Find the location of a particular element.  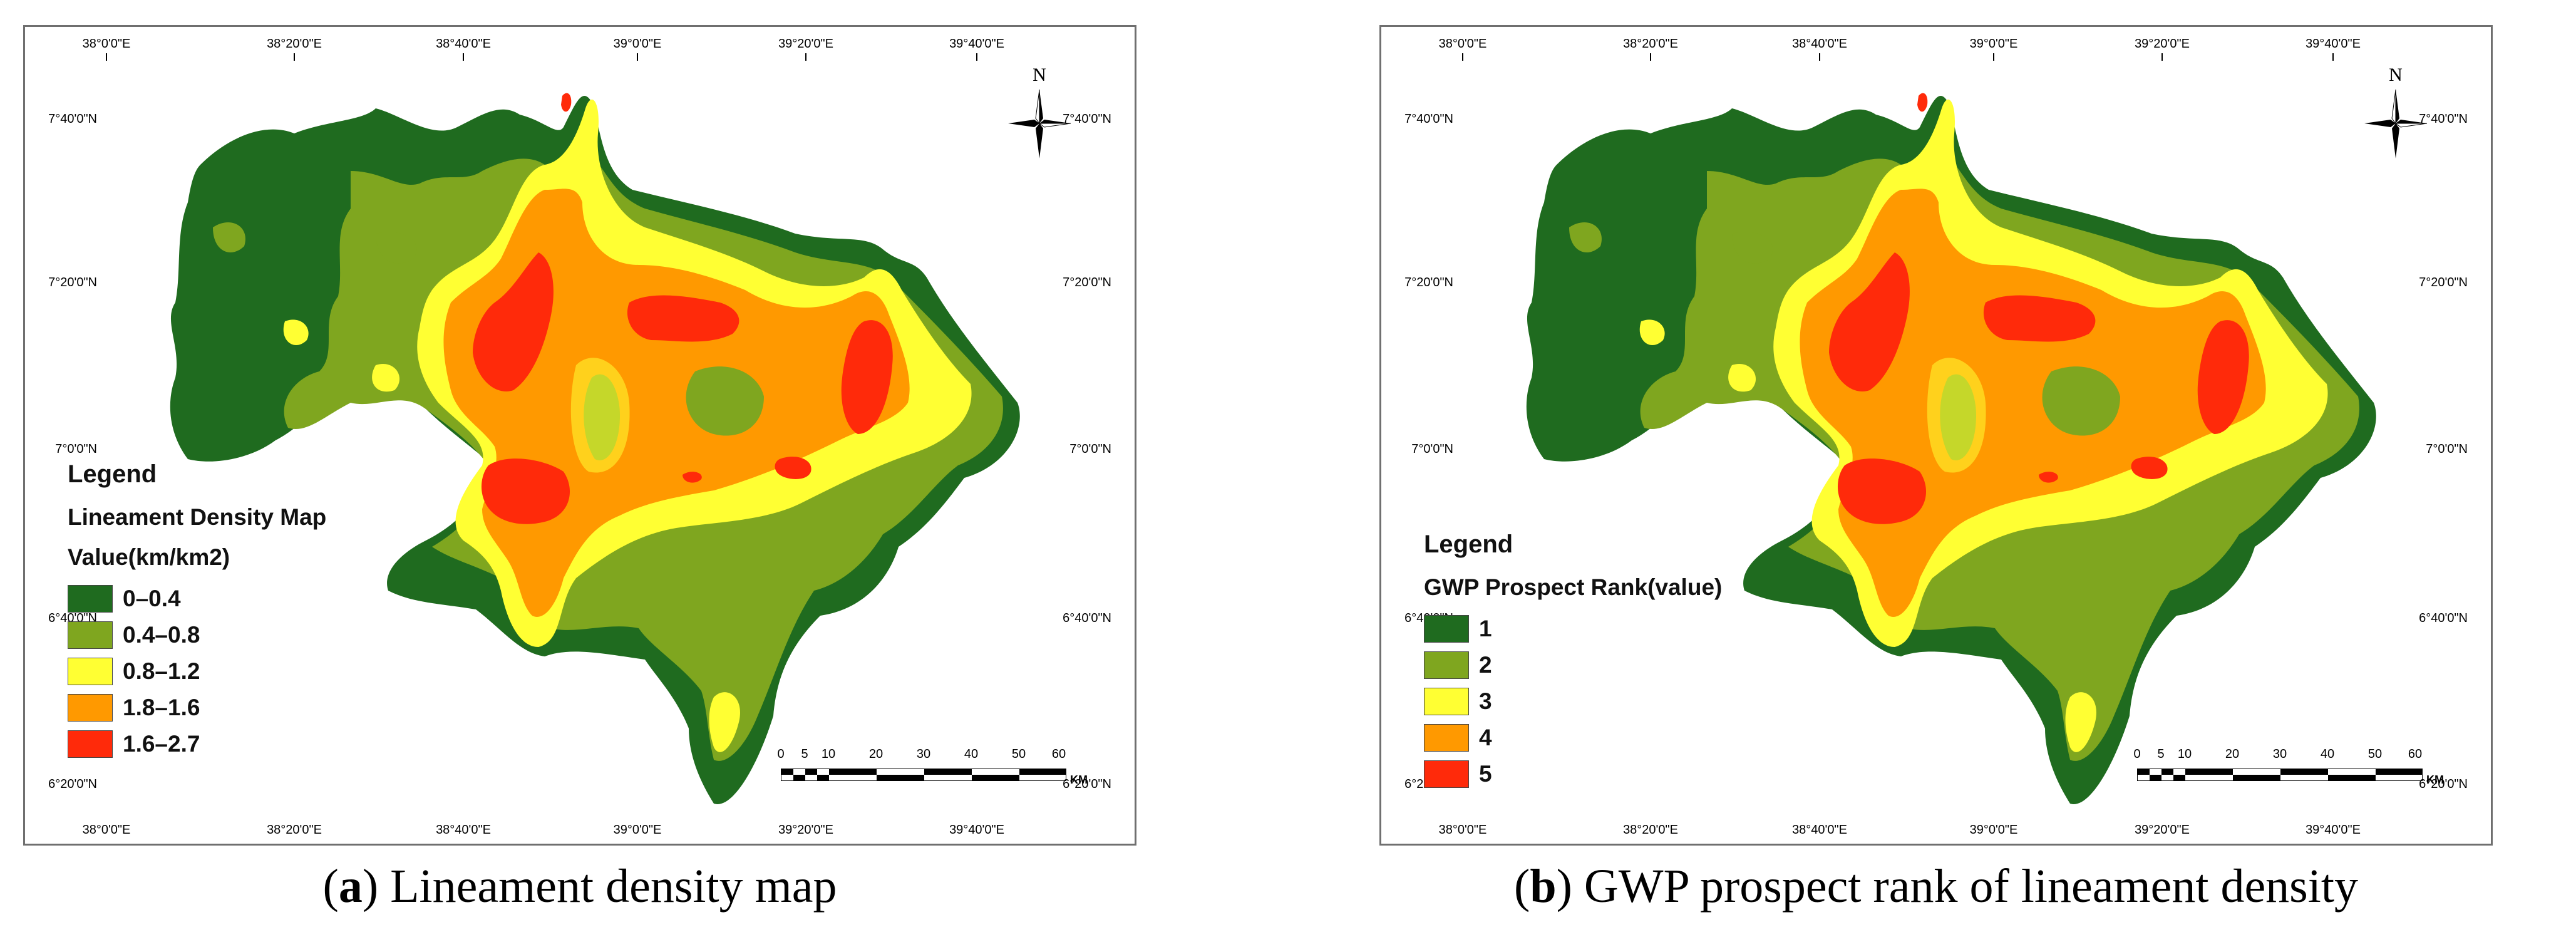

lon-label-top: 39°20'0"E is located at coordinates (2163, 44).